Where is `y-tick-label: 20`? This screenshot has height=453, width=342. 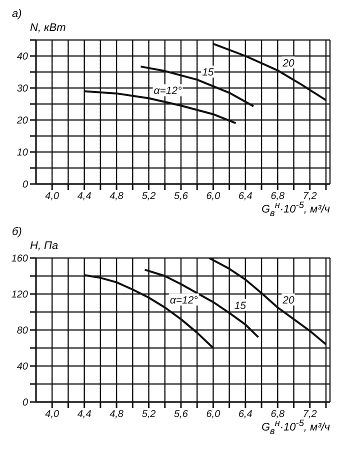 y-tick-label: 20 is located at coordinates (22, 121).